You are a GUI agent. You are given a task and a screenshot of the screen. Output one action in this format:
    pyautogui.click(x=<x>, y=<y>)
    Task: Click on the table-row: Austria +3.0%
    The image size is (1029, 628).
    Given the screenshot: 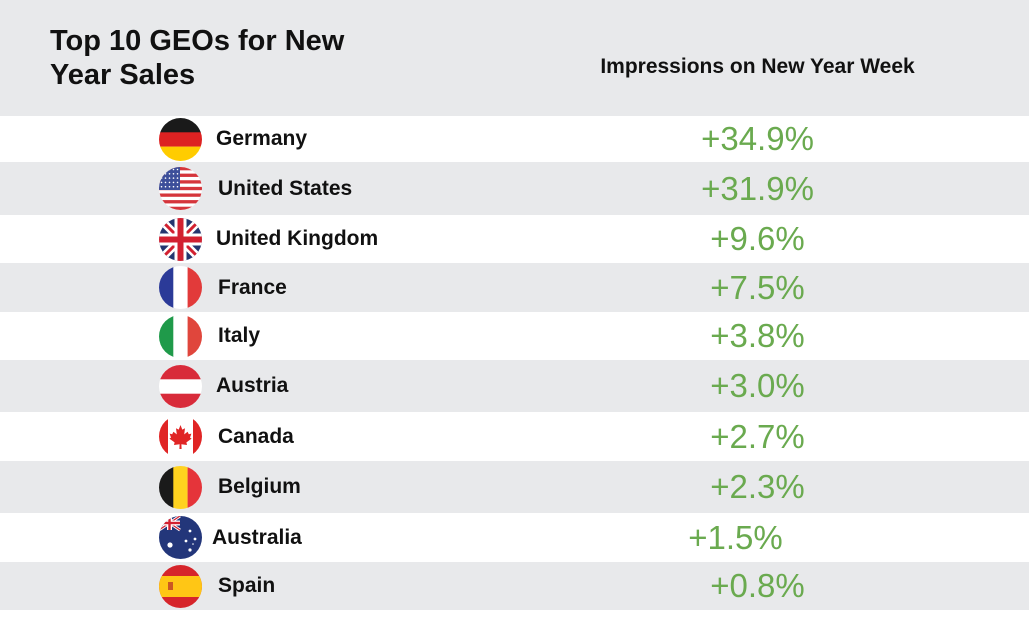 What is the action you would take?
    pyautogui.click(x=514, y=386)
    